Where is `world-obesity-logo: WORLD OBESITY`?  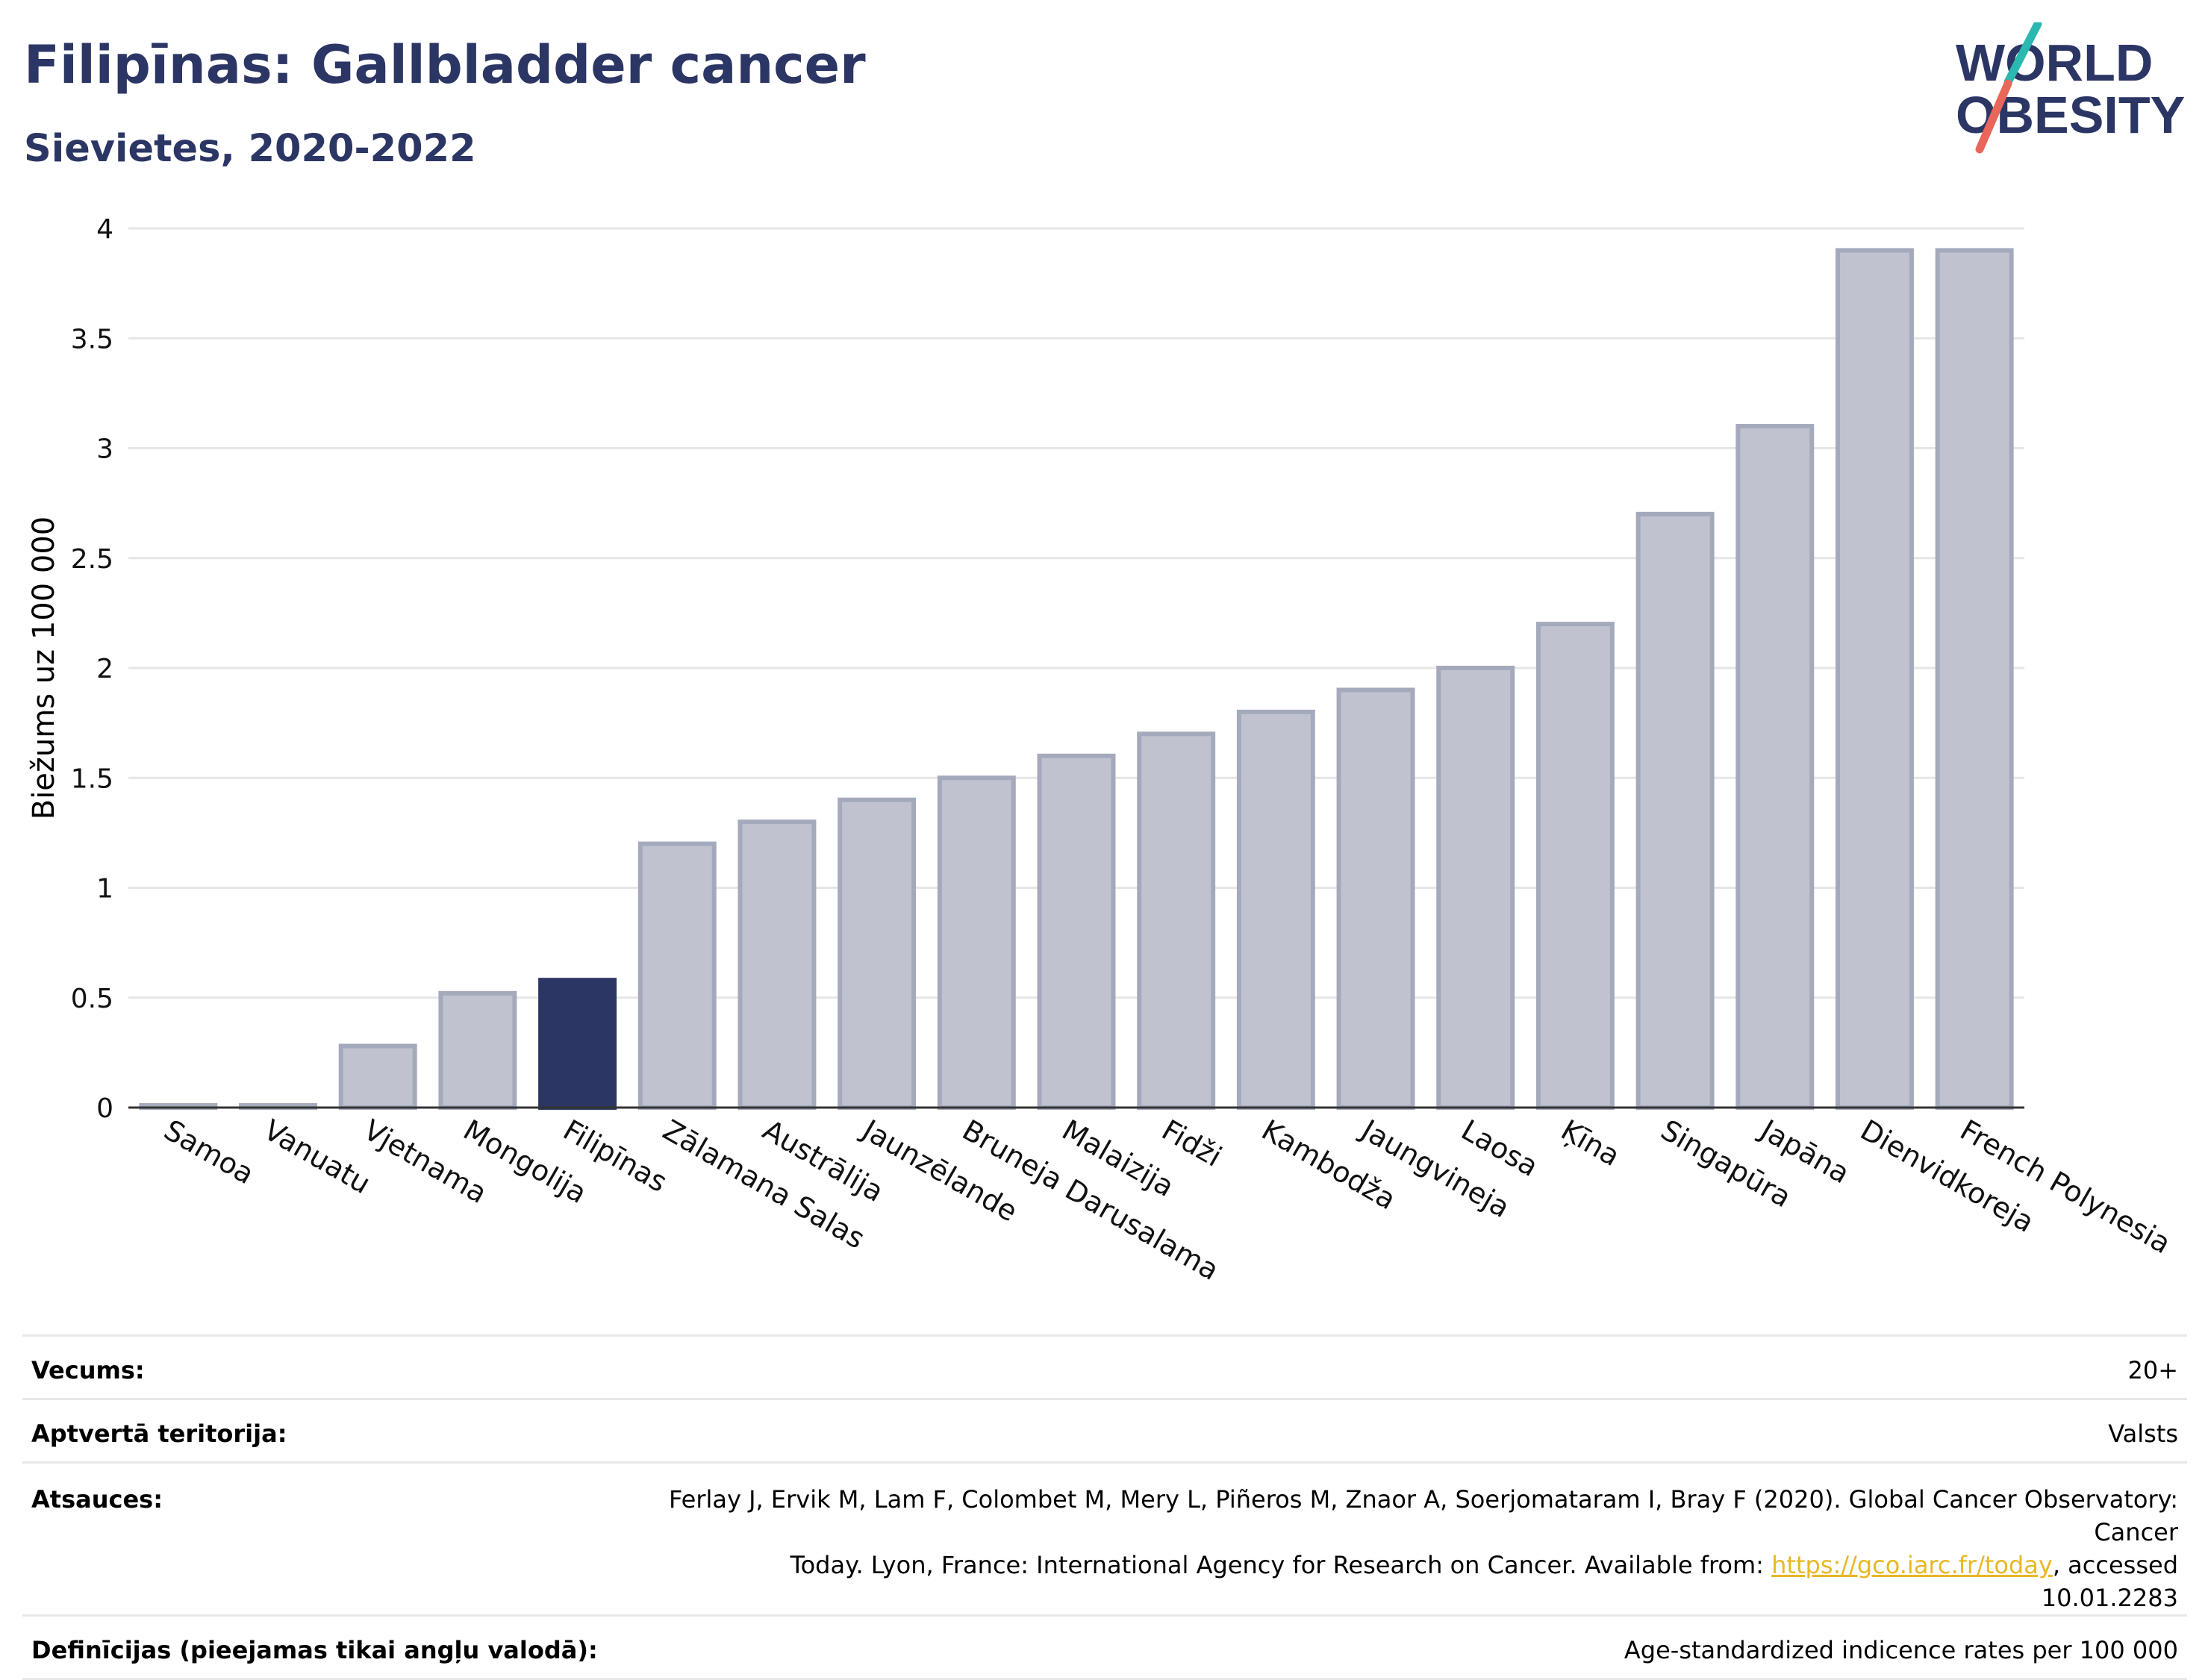
world-obesity-logo: WORLD OBESITY is located at coordinates (2070, 88).